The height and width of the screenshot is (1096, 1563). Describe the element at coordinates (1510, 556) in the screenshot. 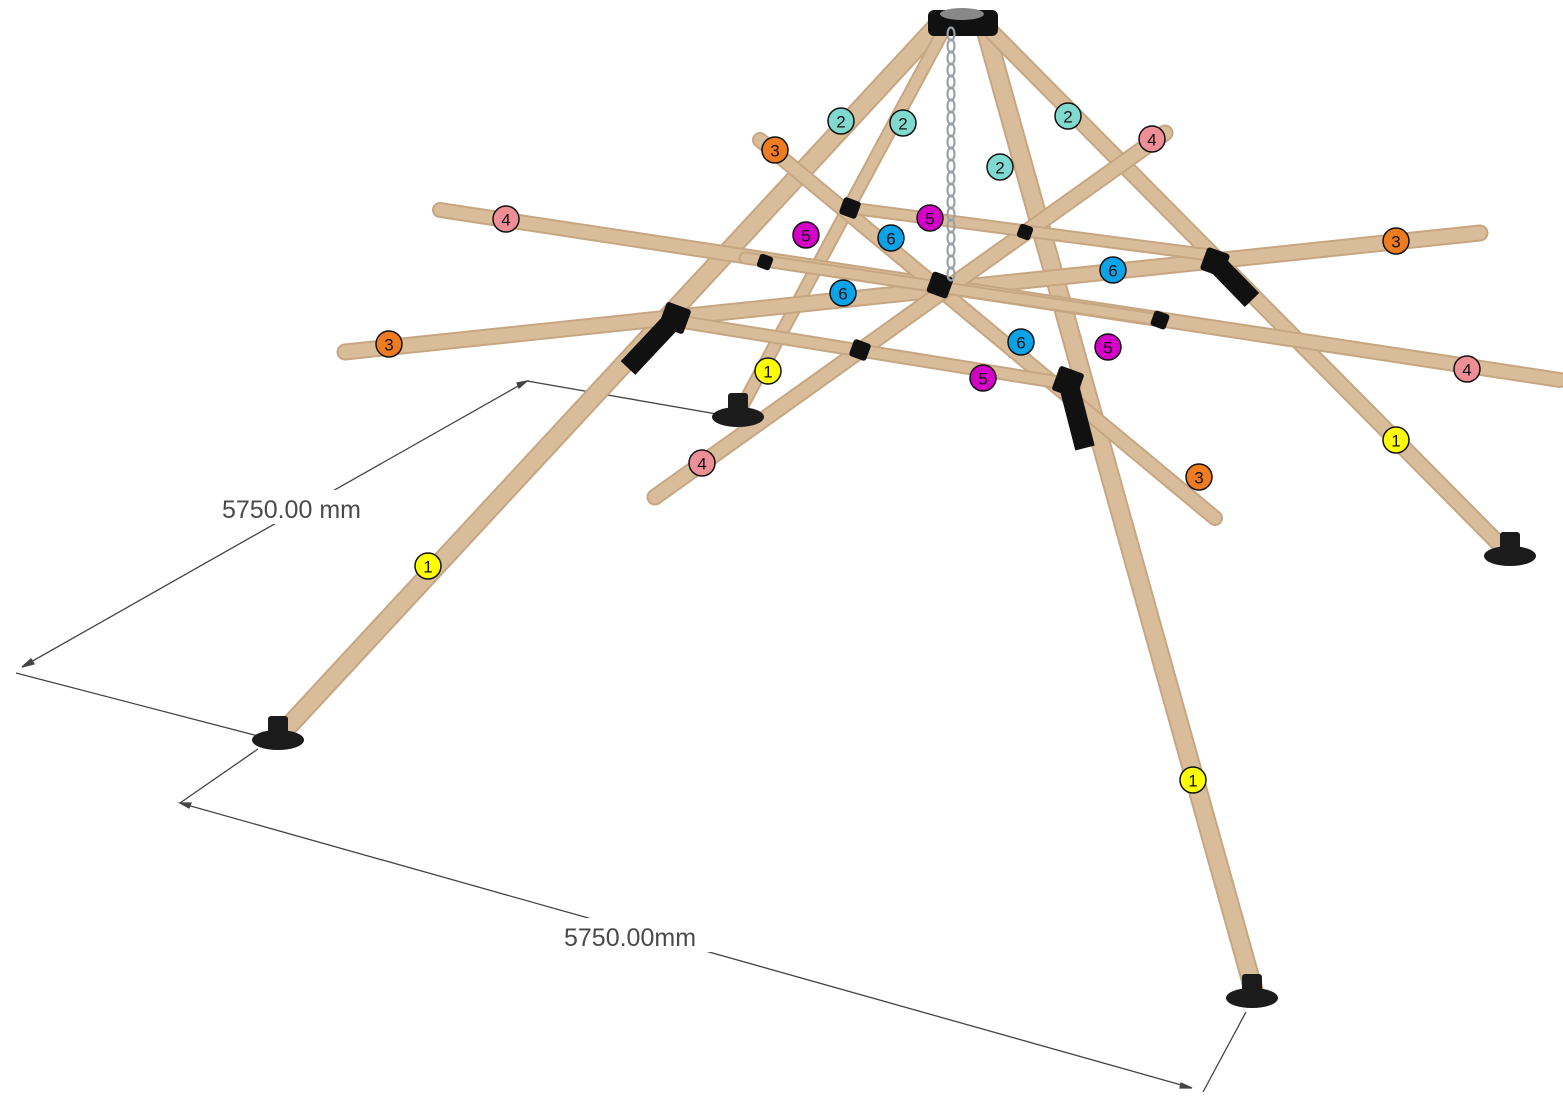

I see `foot-plate-back-right` at that location.